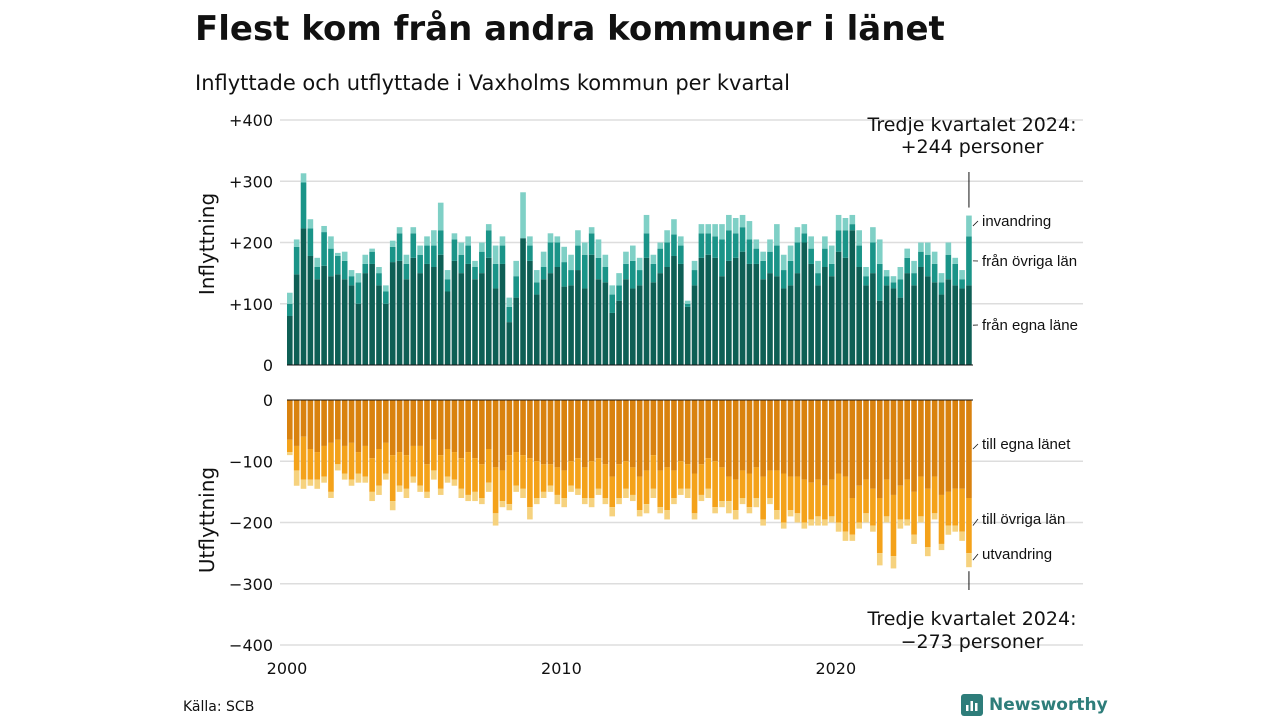  What do you see at coordinates (562, 668) in the screenshot?
I see `x-axis: 2000 2010 2020` at bounding box center [562, 668].